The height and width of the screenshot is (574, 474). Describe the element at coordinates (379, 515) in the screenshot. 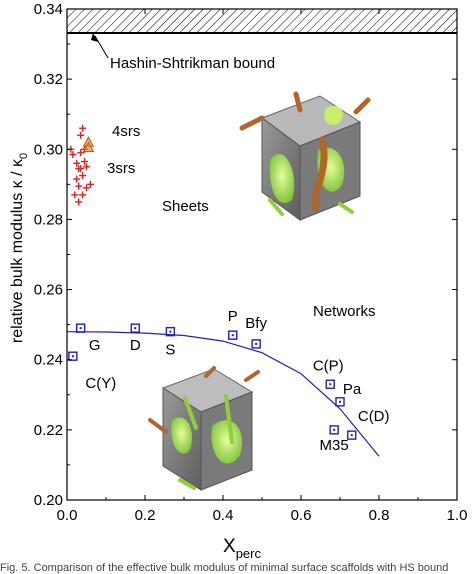

I see `x-tick-label: 0.8` at that location.